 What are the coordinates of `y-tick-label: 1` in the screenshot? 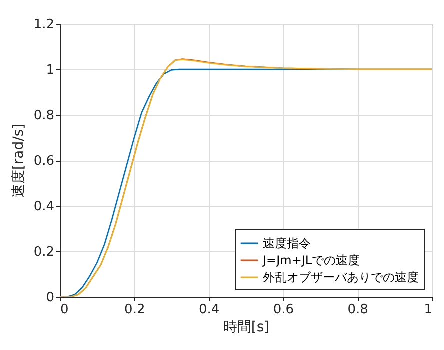 It's located at (50, 70).